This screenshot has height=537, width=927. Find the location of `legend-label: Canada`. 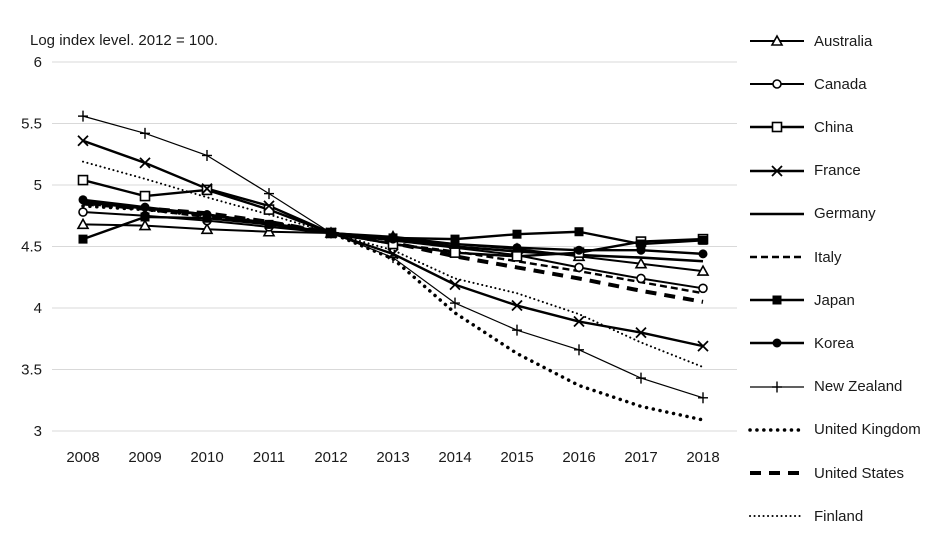

legend-label: Canada is located at coordinates (840, 84).